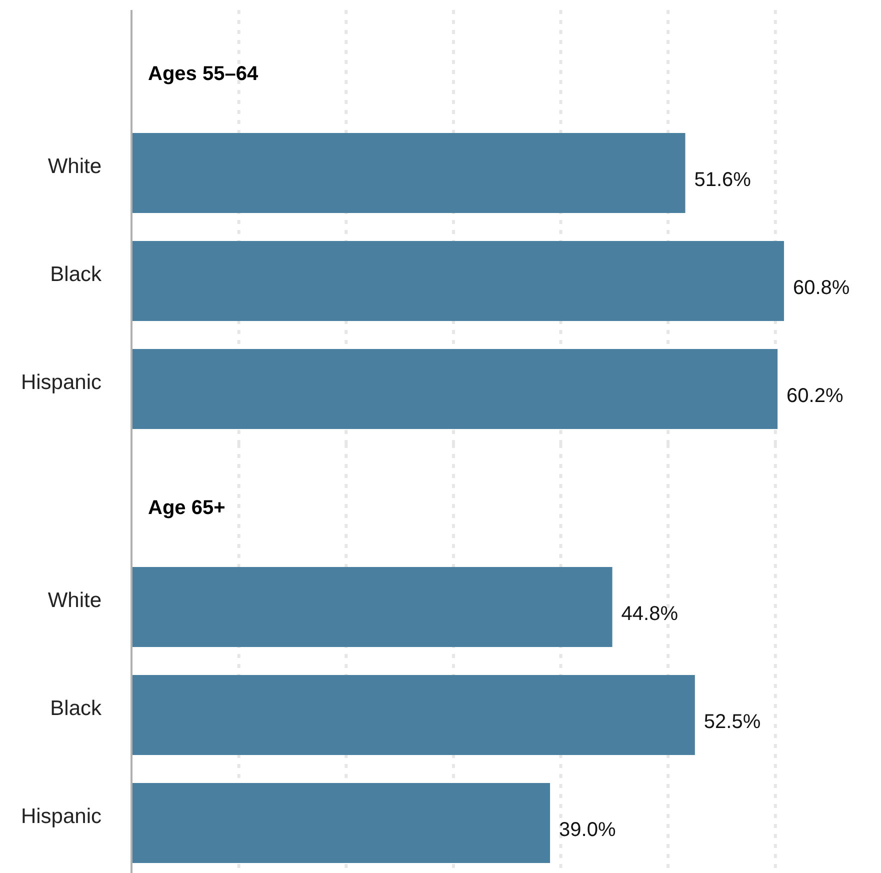  I want to click on data-label: 60.8%, so click(821, 288).